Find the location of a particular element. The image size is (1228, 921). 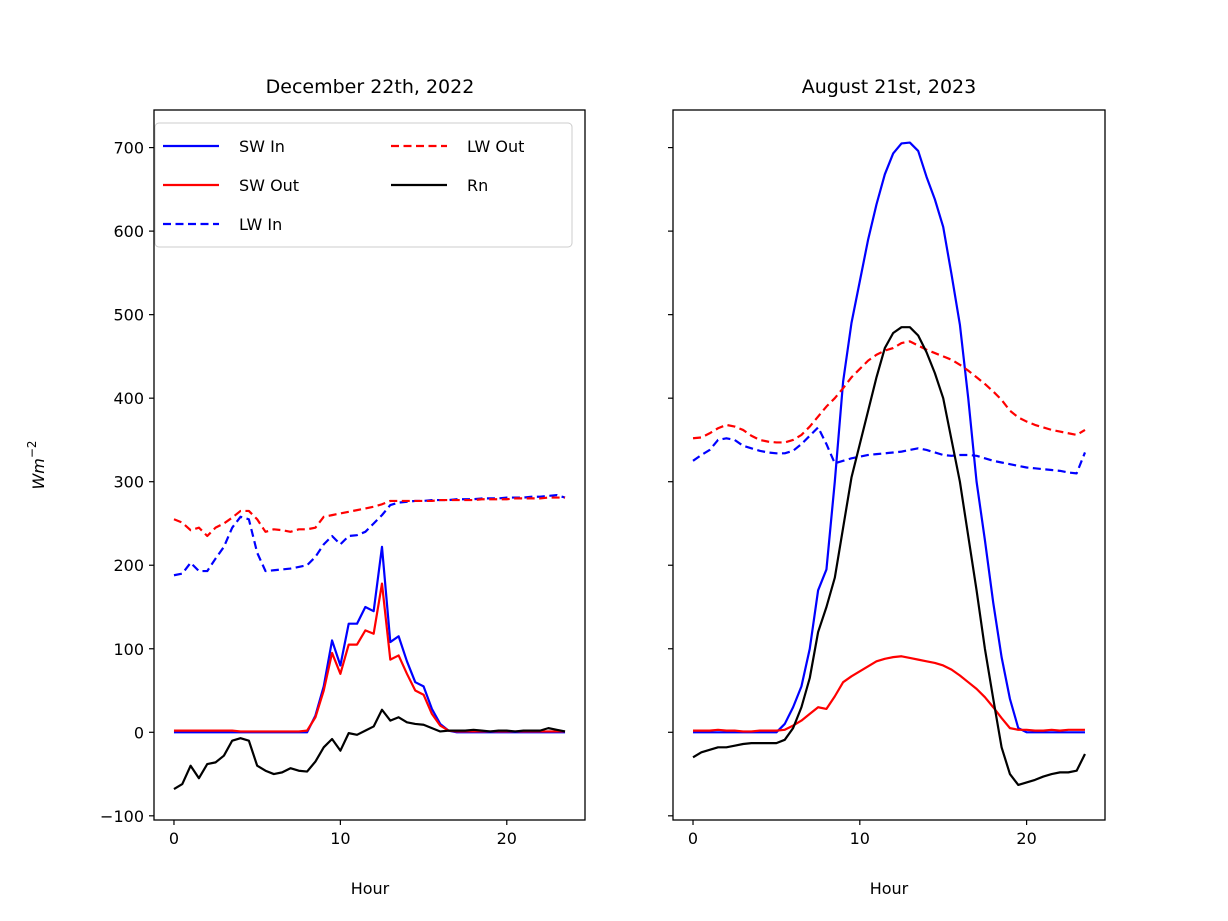

y-axis: −100 0 100 200 300 400 500 600 700 is located at coordinates (127, 482).